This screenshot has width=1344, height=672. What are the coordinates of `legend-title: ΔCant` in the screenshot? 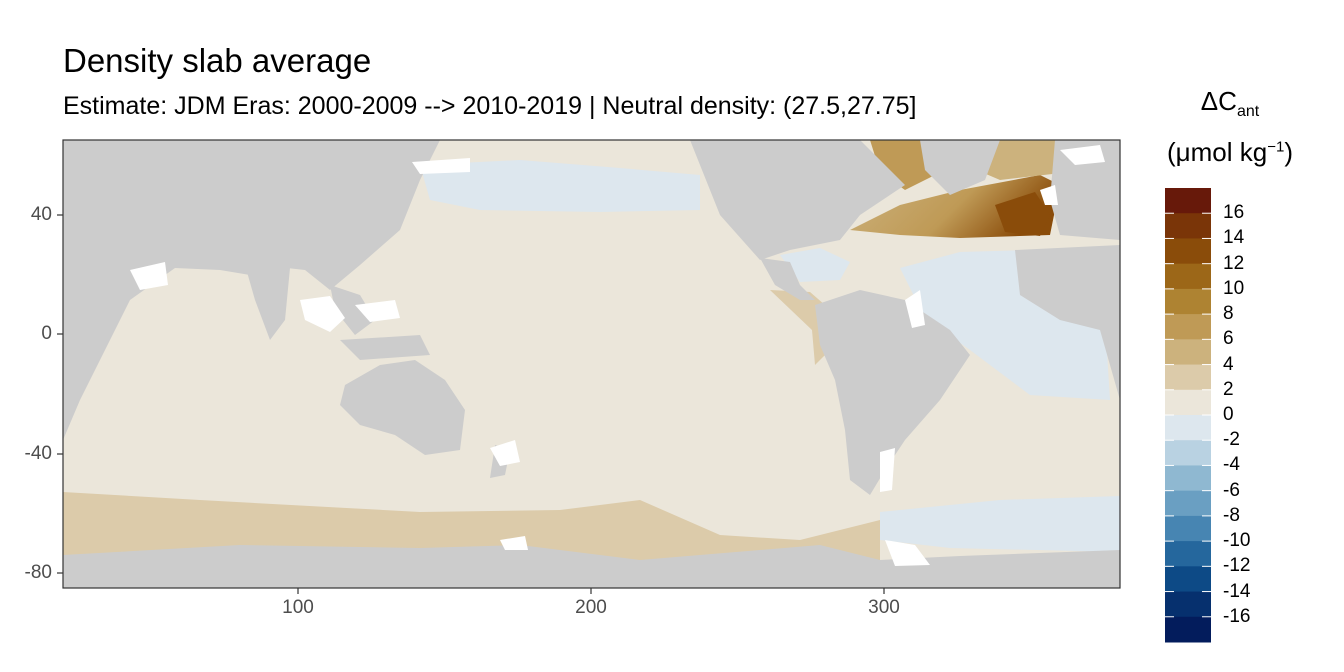 It's located at (1230, 103).